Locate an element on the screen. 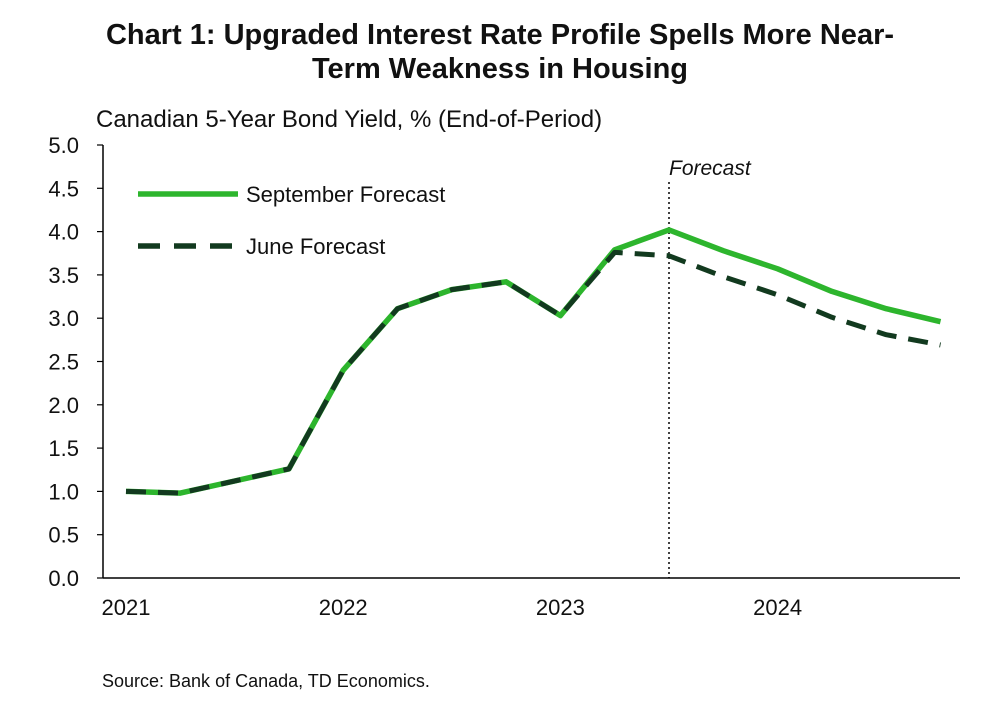 The height and width of the screenshot is (719, 1000). source-note: Source: Bank of Canada, TD Economics. is located at coordinates (266, 681).